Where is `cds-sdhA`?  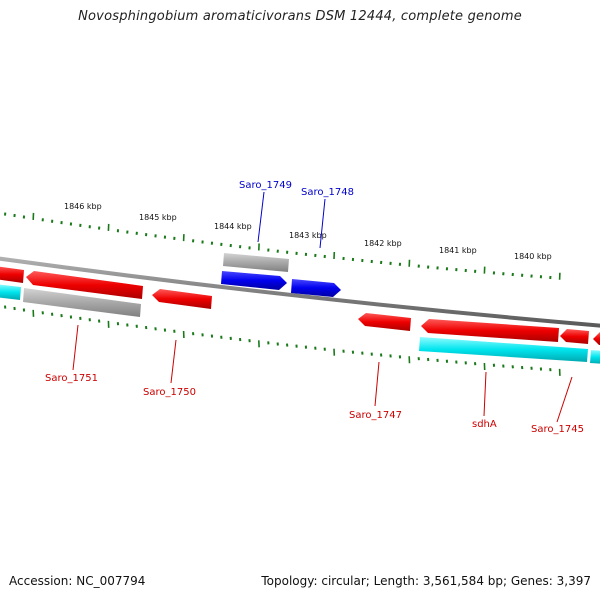
cds-sdhA is located at coordinates (490, 330).